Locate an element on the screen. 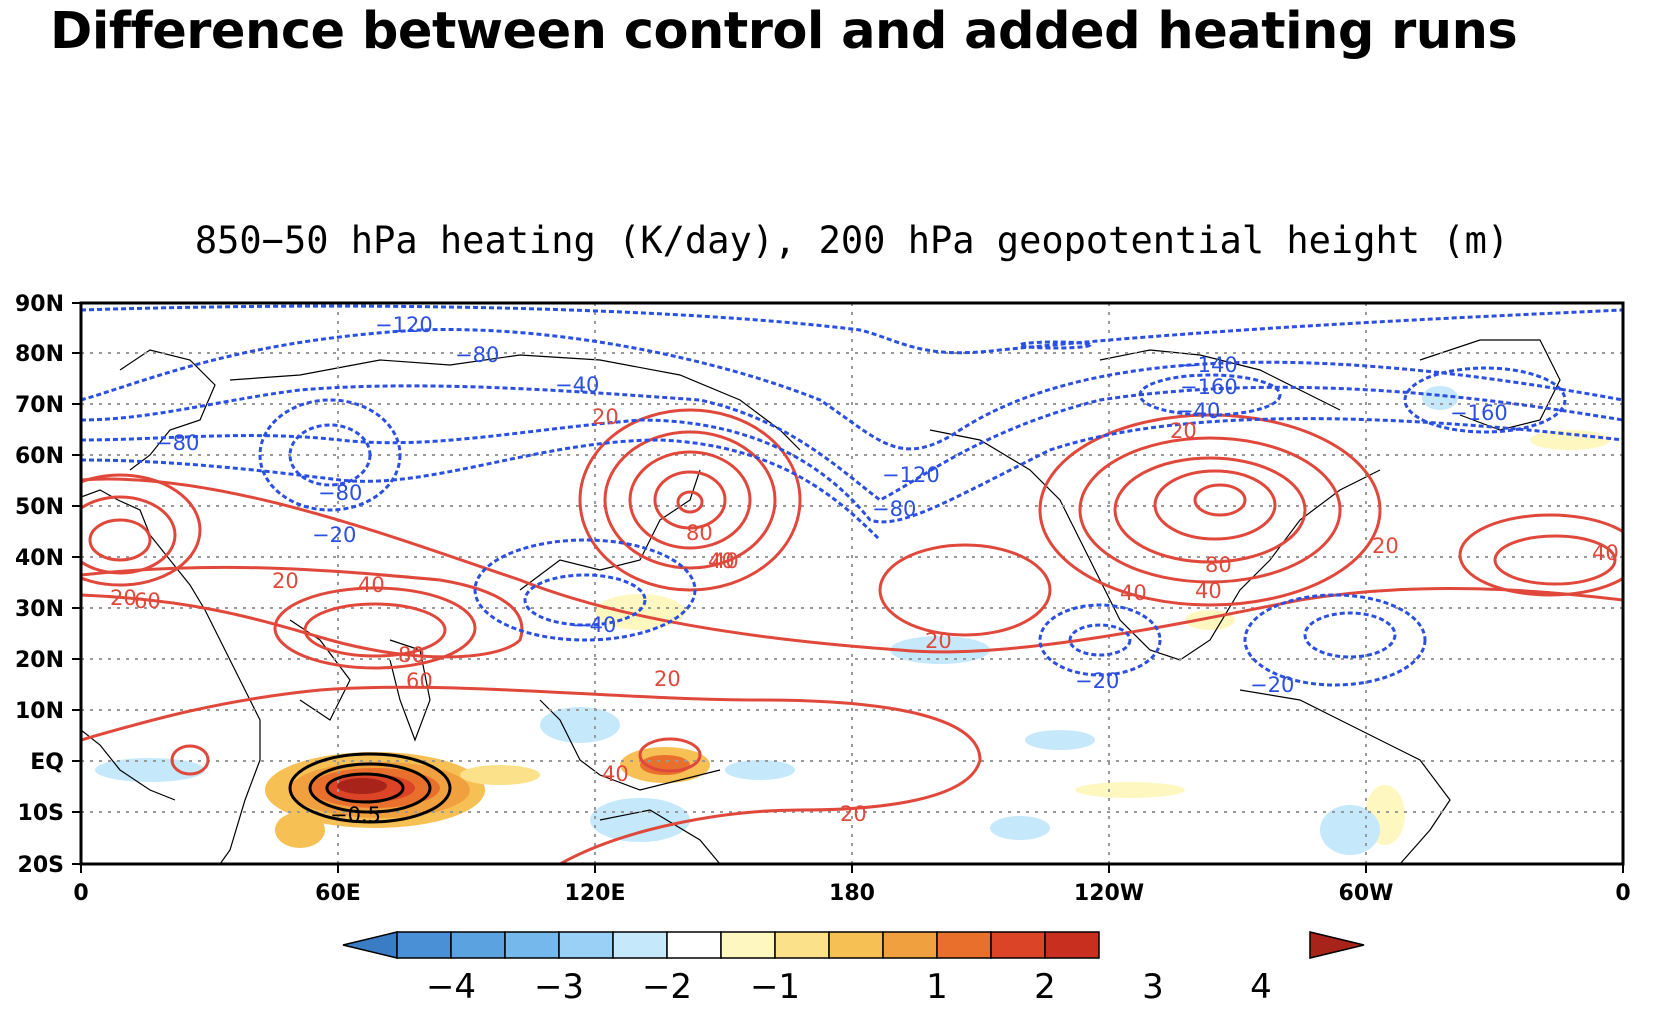  lat-label: 80N is located at coordinates (39, 354).